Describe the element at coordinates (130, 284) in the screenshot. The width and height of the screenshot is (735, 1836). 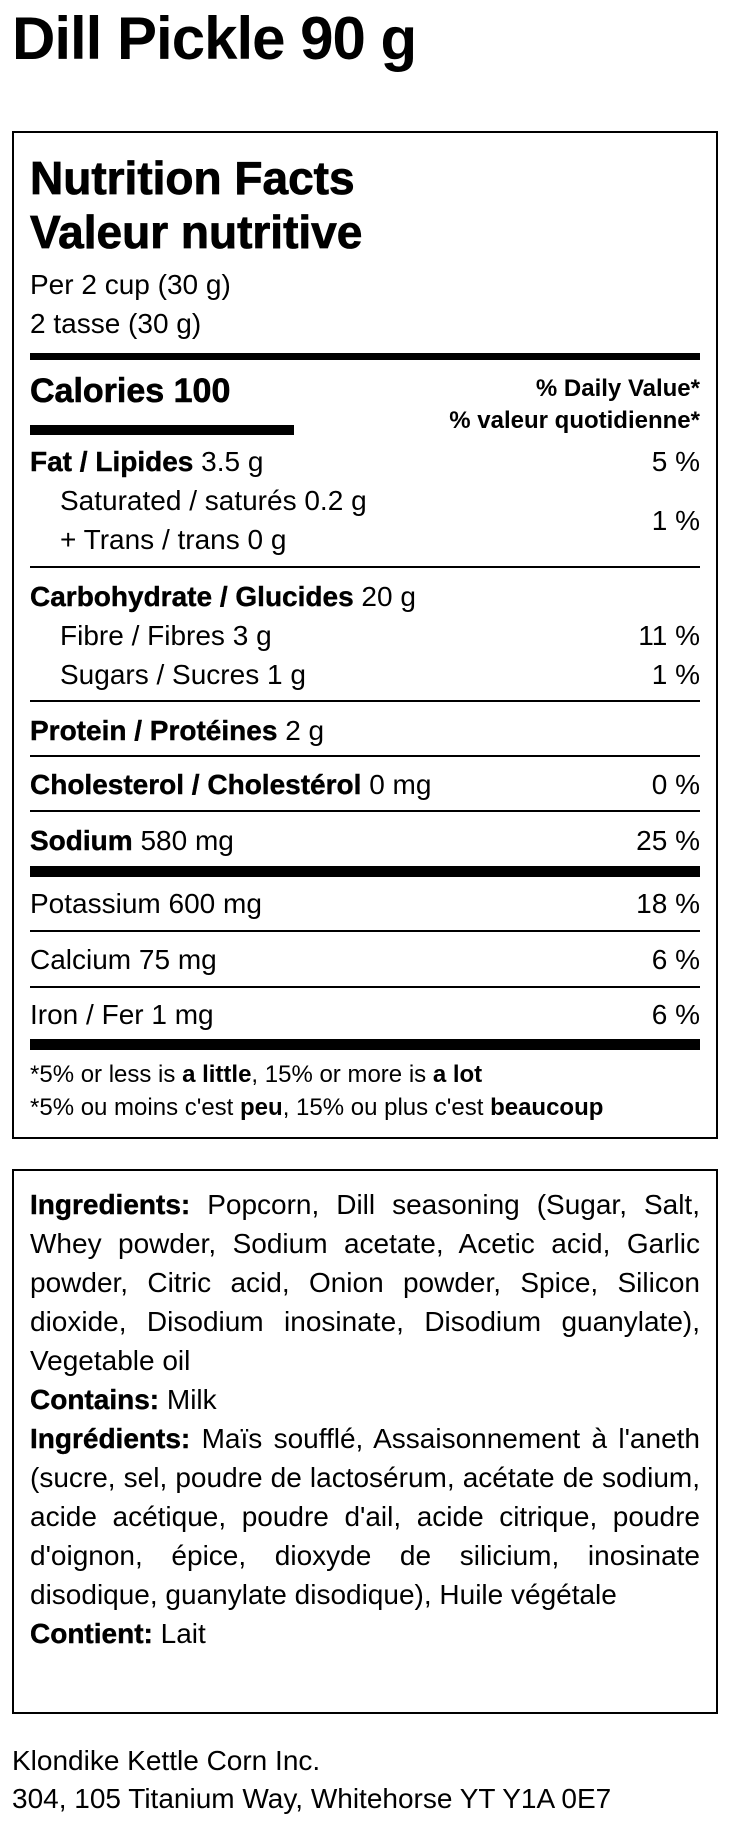
I see `serving-size-en: Per 2 cup (30 g)` at that location.